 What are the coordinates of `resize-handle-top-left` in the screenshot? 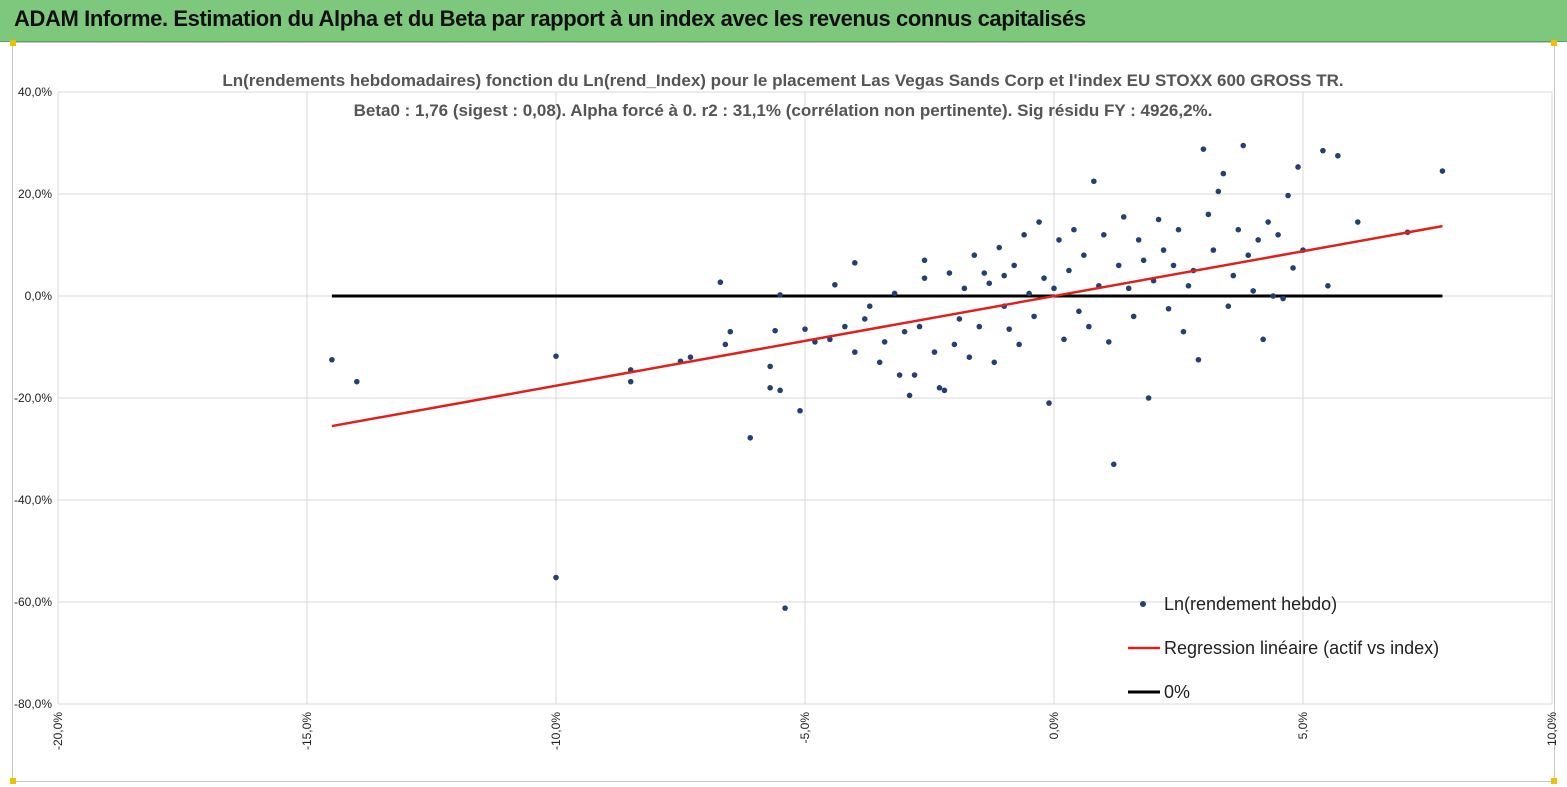 It's located at (13, 43).